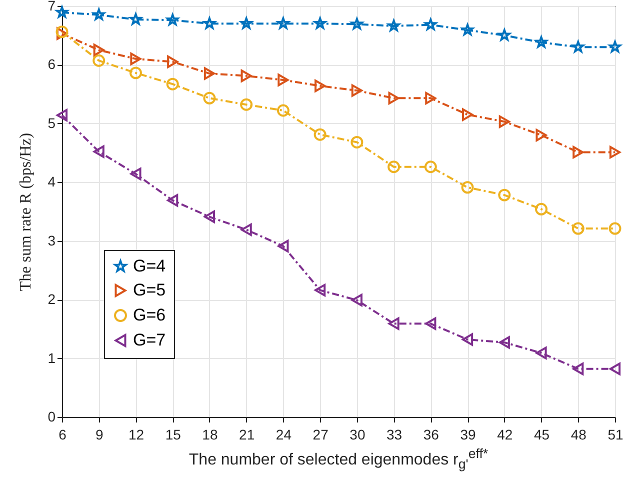  I want to click on x-tick-label: 6, so click(62, 434).